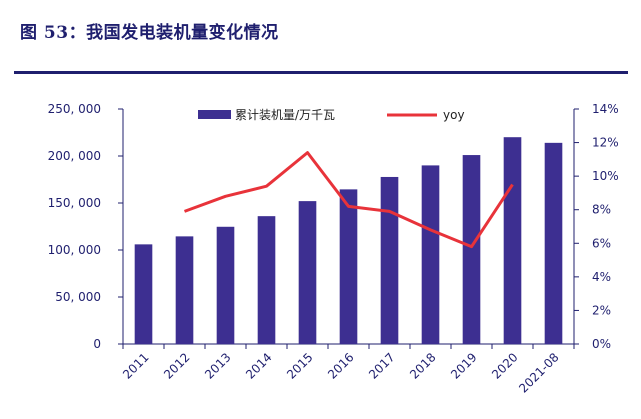  What do you see at coordinates (422, 365) in the screenshot?
I see `x-tick-label: 2018` at bounding box center [422, 365].